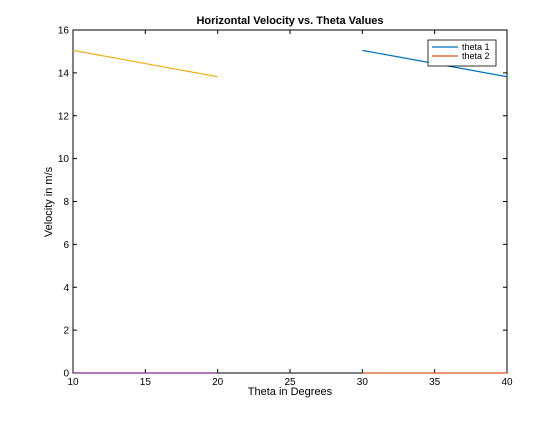 This screenshot has height=425, width=560. What do you see at coordinates (64, 31) in the screenshot?
I see `y-tick-label: 16` at bounding box center [64, 31].